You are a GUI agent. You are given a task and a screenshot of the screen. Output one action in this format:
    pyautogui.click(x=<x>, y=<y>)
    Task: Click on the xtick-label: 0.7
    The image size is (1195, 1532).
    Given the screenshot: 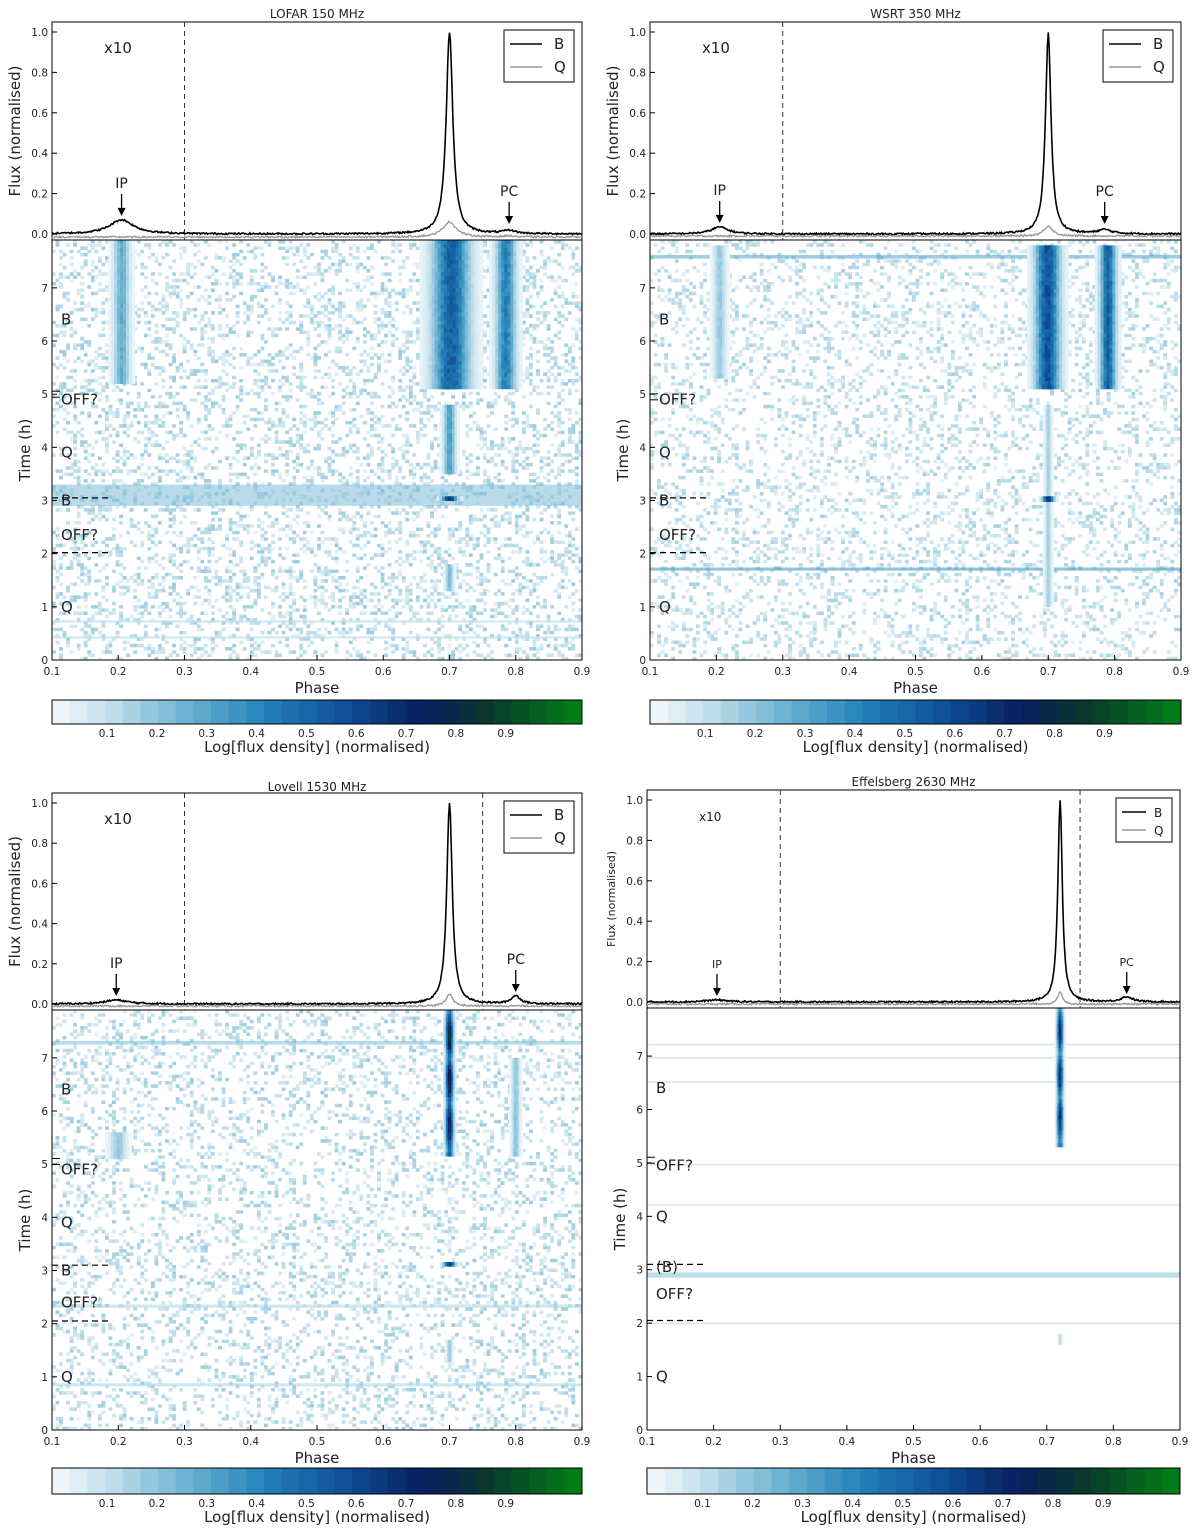 What is the action you would take?
    pyautogui.click(x=449, y=1442)
    